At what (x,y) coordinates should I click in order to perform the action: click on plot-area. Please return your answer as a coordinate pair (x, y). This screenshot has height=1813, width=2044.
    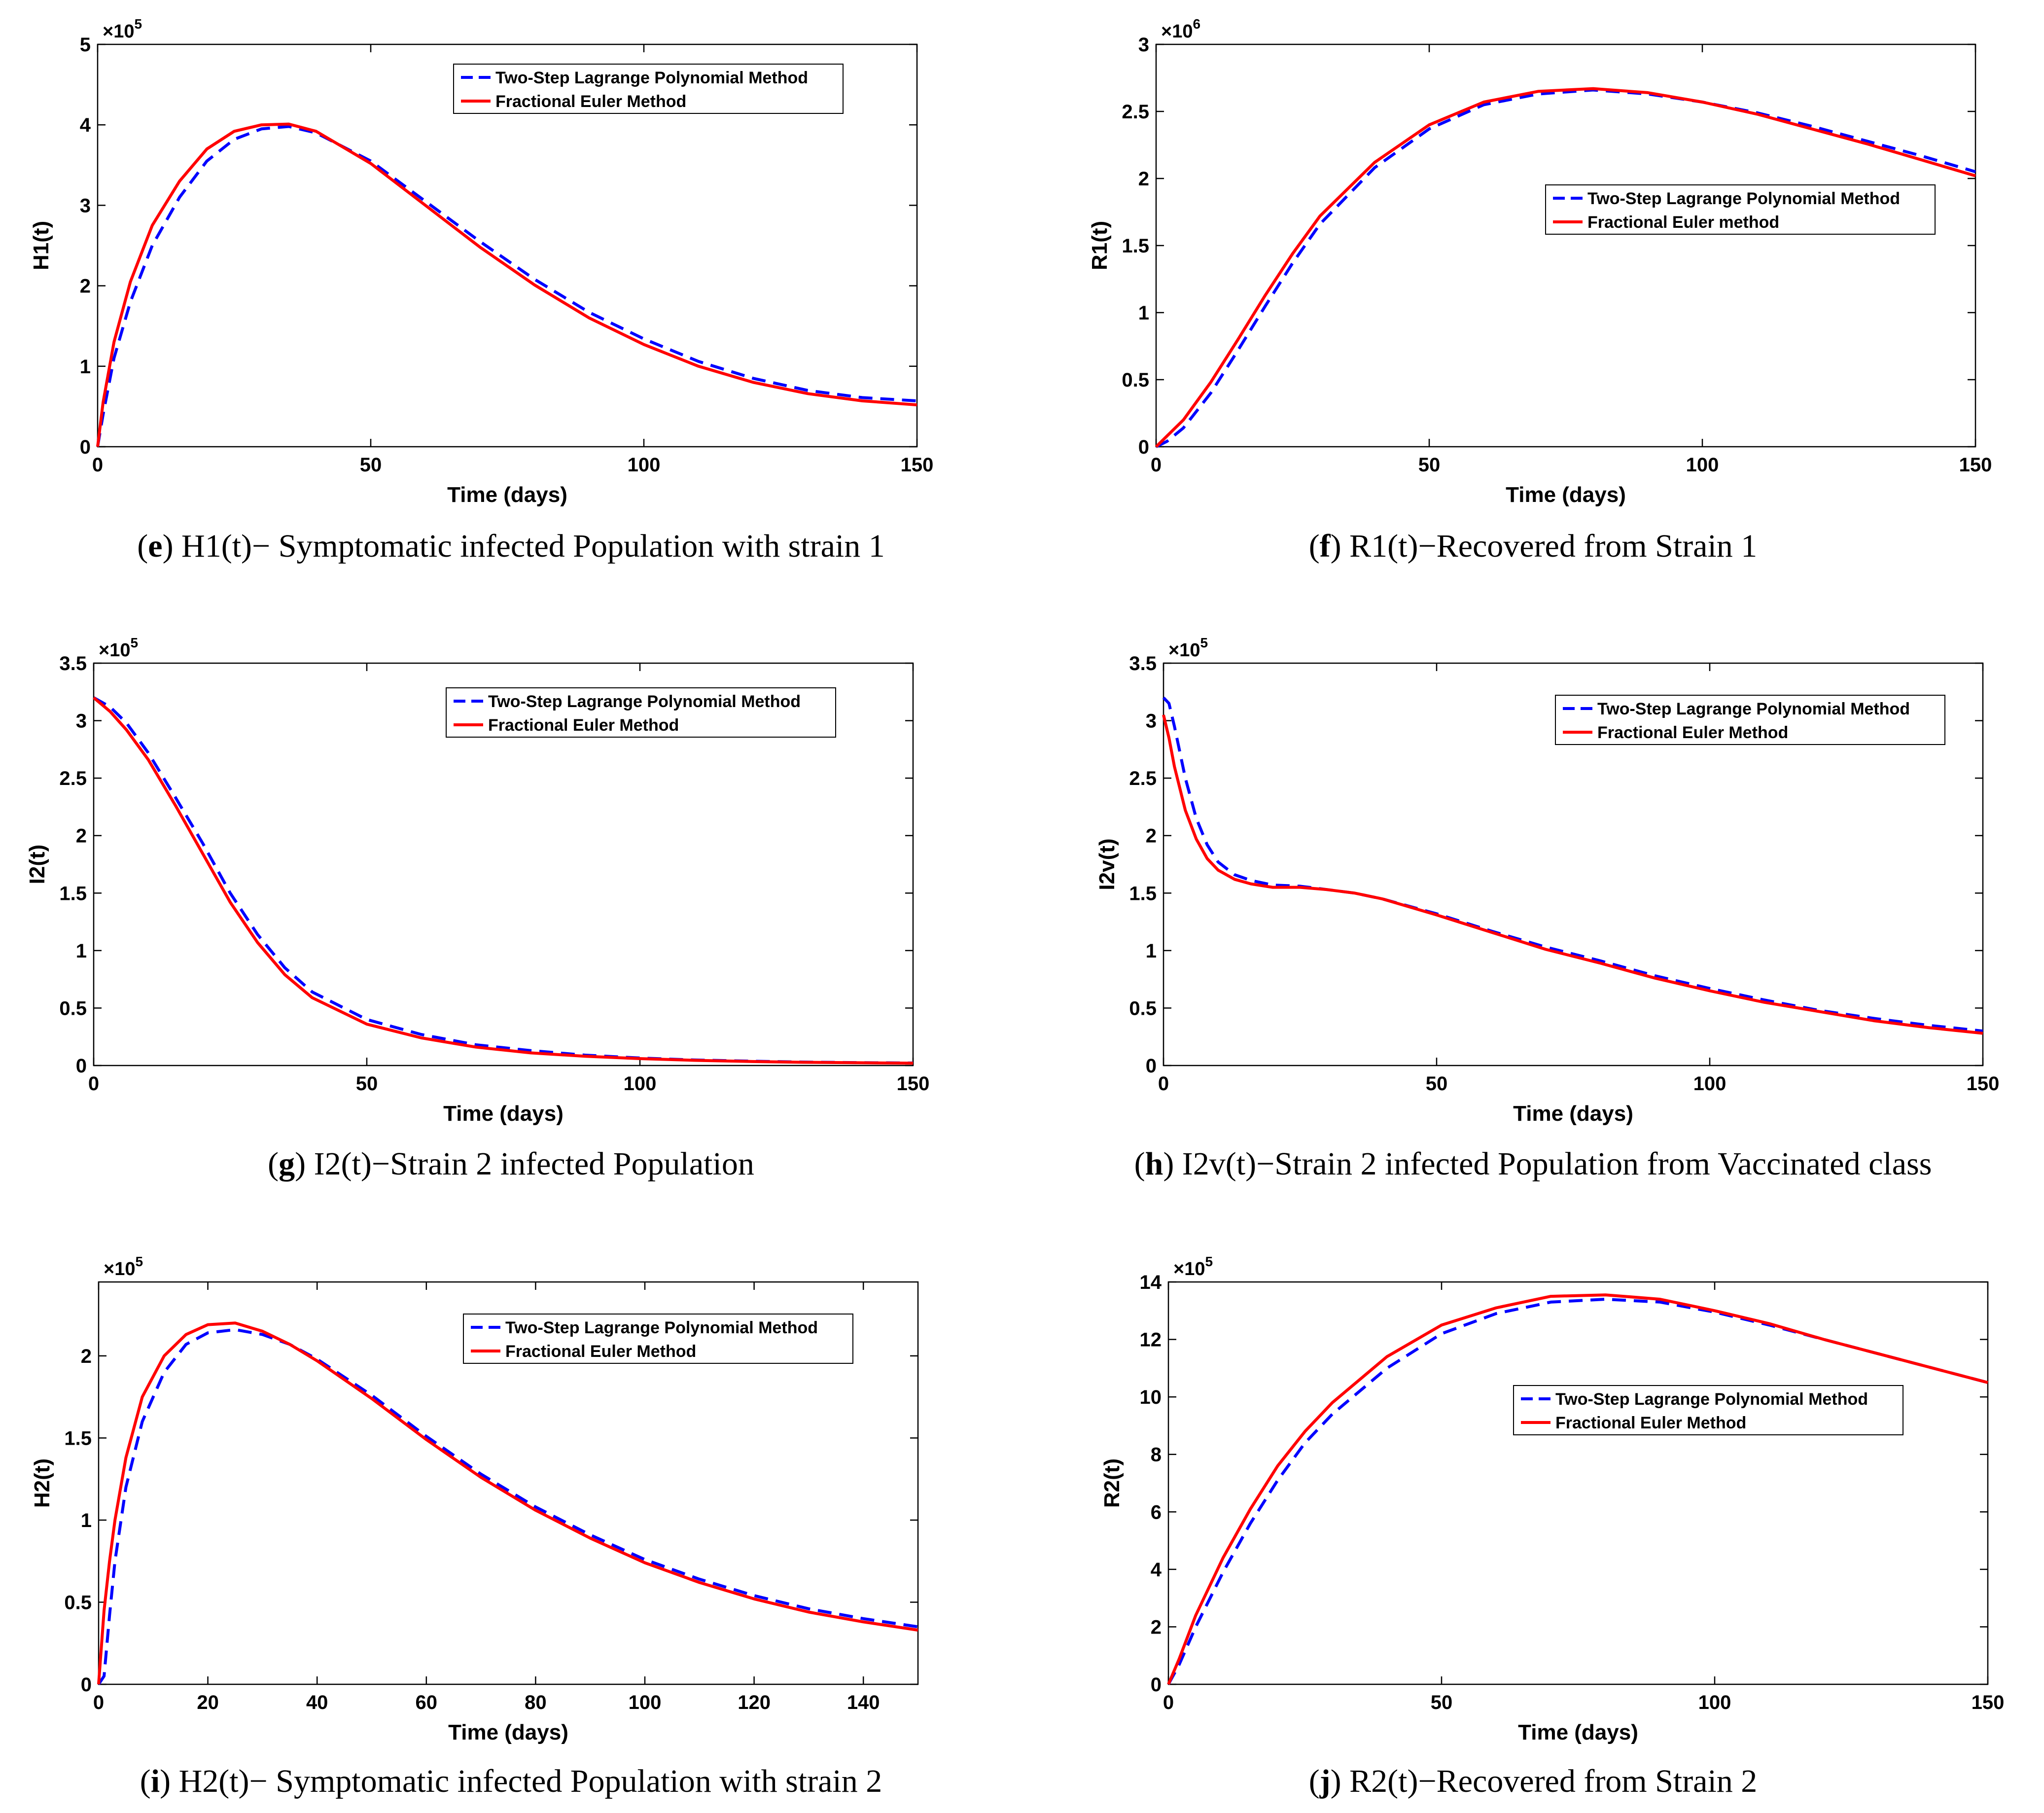
    Looking at the image, I should click on (1566, 245).